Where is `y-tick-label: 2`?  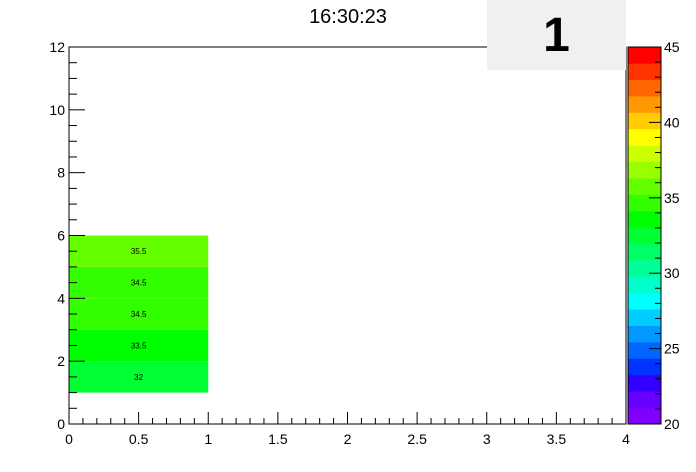 y-tick-label: 2 is located at coordinates (61, 361).